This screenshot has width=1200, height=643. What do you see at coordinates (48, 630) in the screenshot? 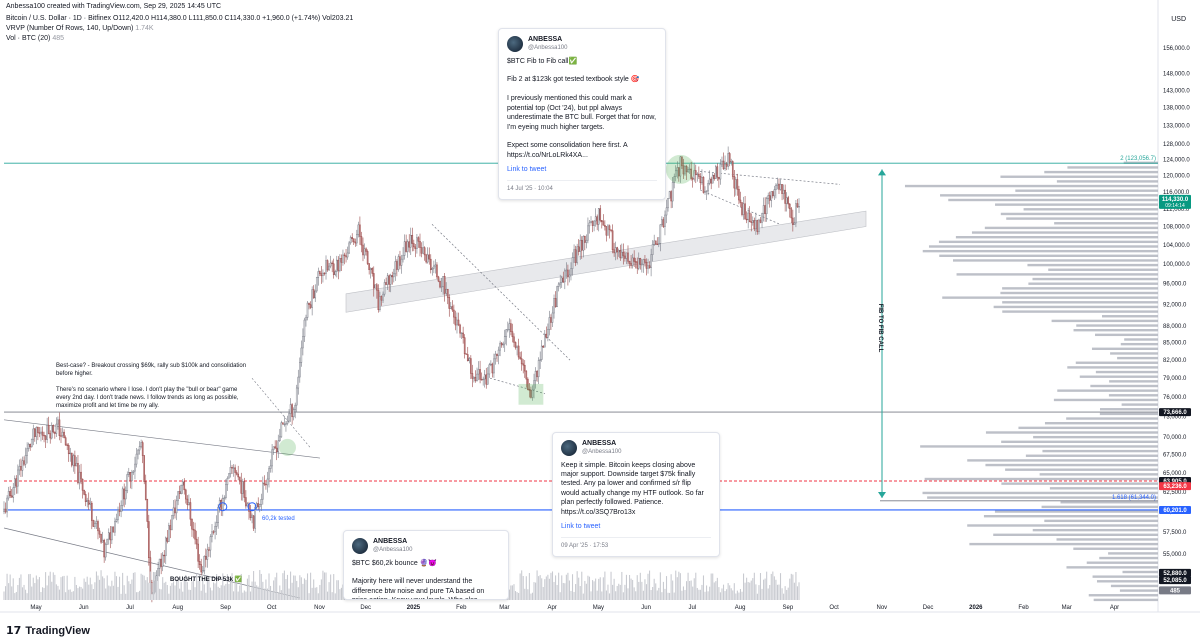
I see `tradingview-logo: 𝟭𝟳 TradingView` at bounding box center [48, 630].